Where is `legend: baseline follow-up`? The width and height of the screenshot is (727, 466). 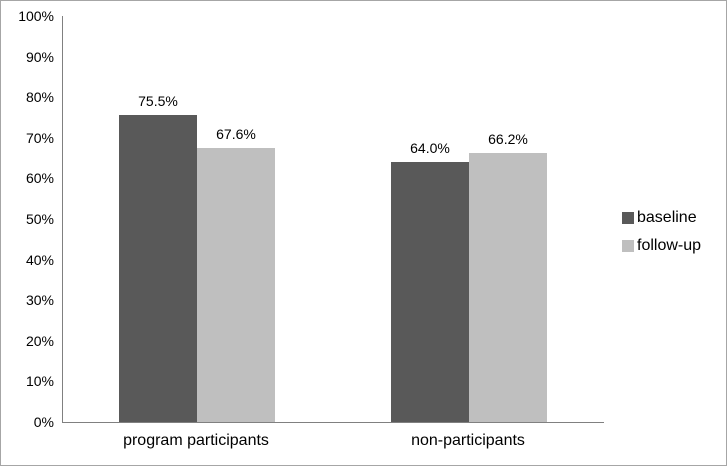
legend: baseline follow-up is located at coordinates (661, 236).